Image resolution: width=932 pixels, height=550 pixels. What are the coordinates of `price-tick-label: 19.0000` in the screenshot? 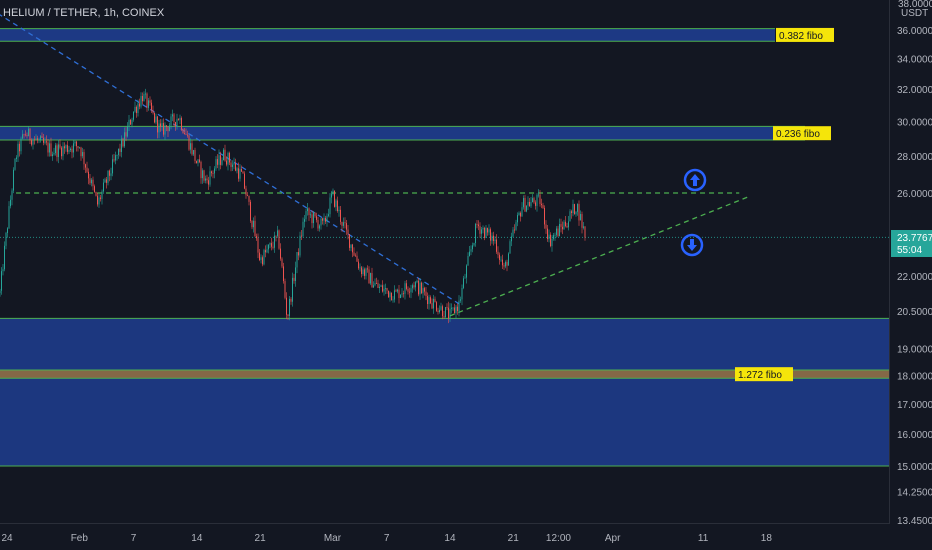 It's located at (914, 350).